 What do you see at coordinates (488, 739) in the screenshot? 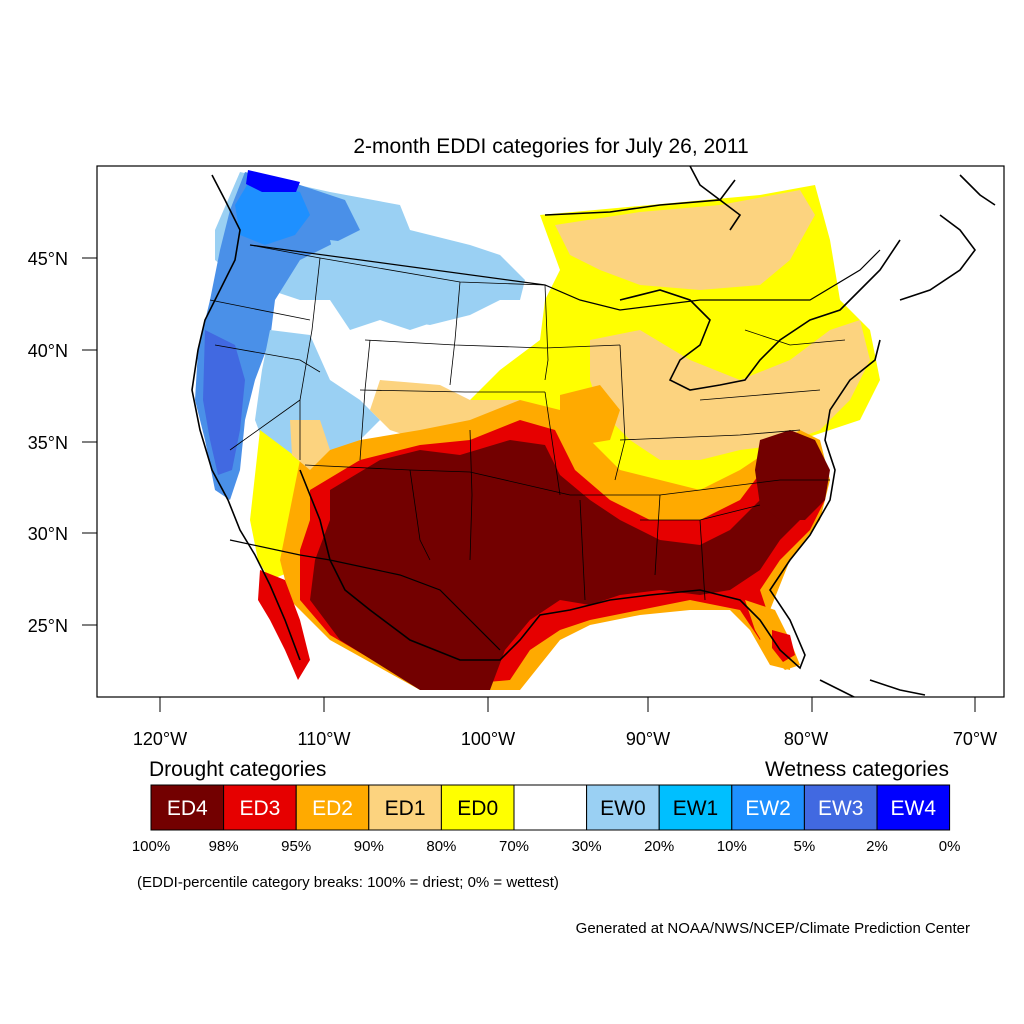
I see `lon-tick-label: 100°W` at bounding box center [488, 739].